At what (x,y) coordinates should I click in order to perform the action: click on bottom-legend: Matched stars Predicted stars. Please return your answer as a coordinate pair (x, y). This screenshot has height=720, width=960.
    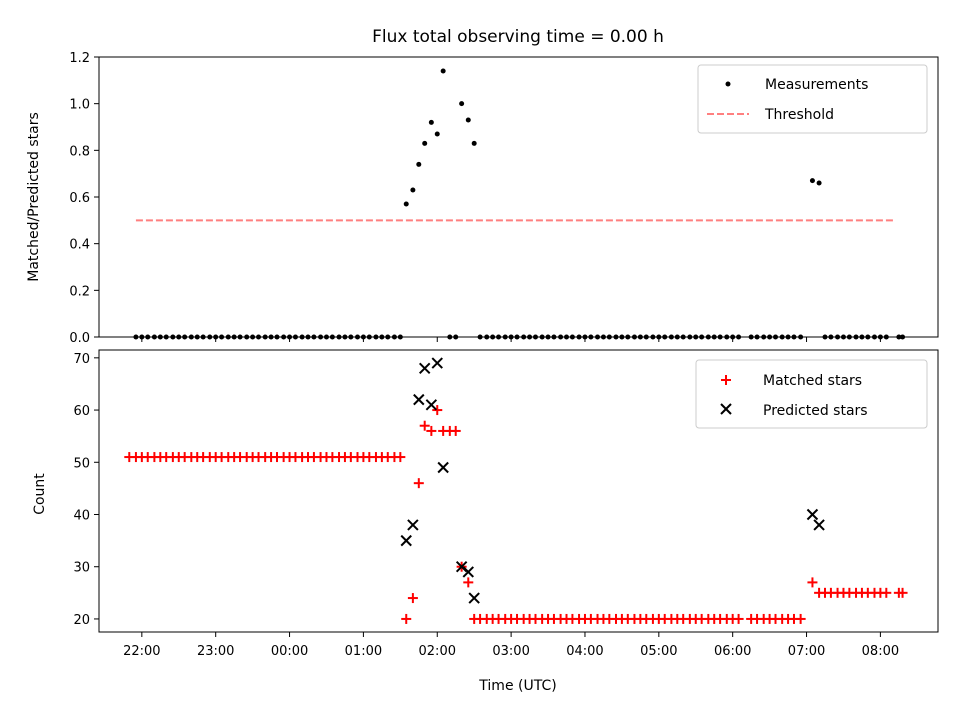
    Looking at the image, I should click on (811, 394).